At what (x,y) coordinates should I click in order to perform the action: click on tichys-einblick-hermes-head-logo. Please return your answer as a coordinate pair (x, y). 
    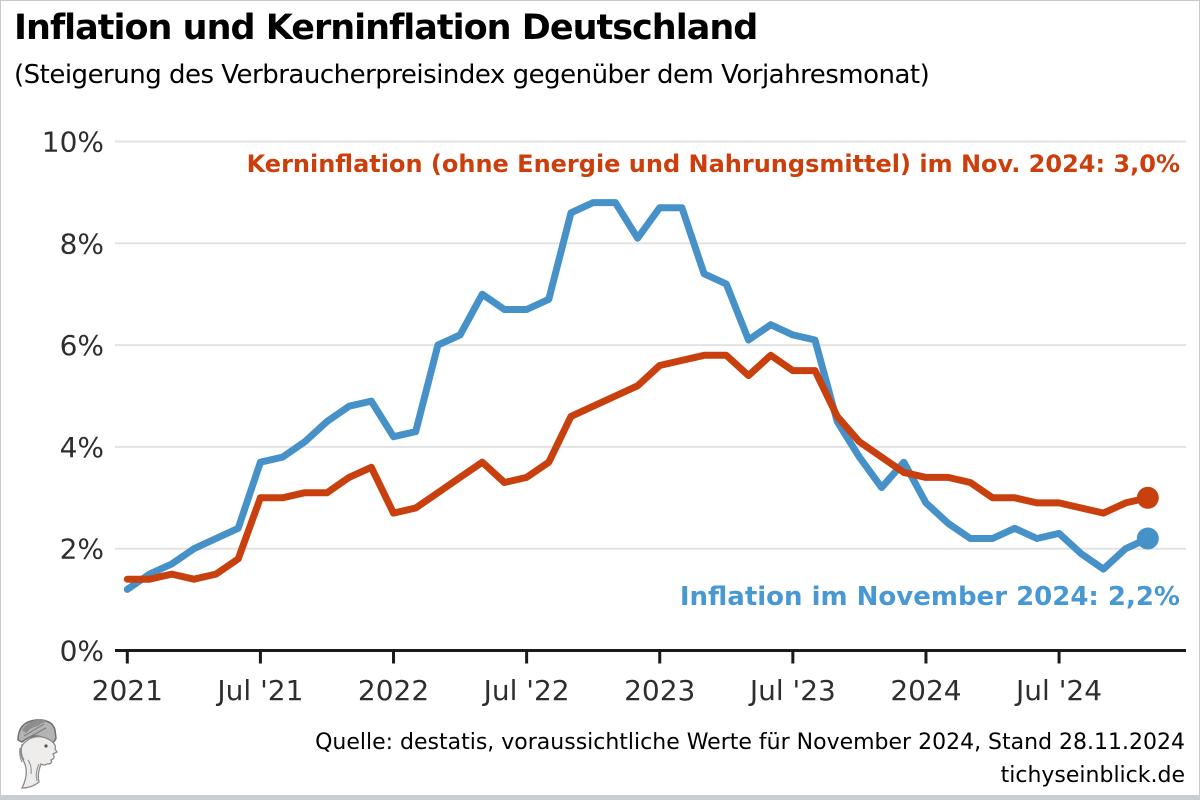
    Looking at the image, I should click on (37, 754).